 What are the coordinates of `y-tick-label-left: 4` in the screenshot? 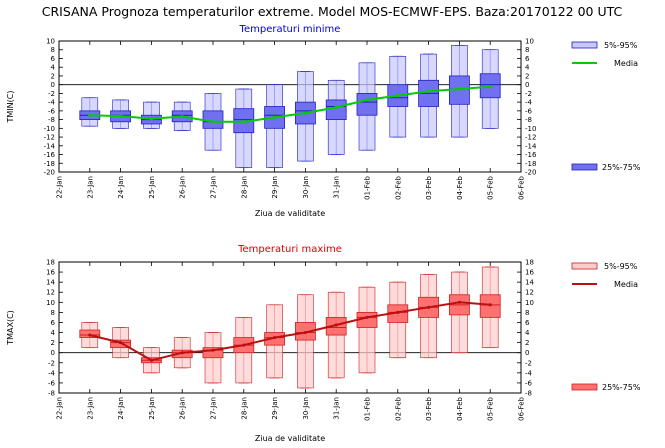 It's located at (53, 333).